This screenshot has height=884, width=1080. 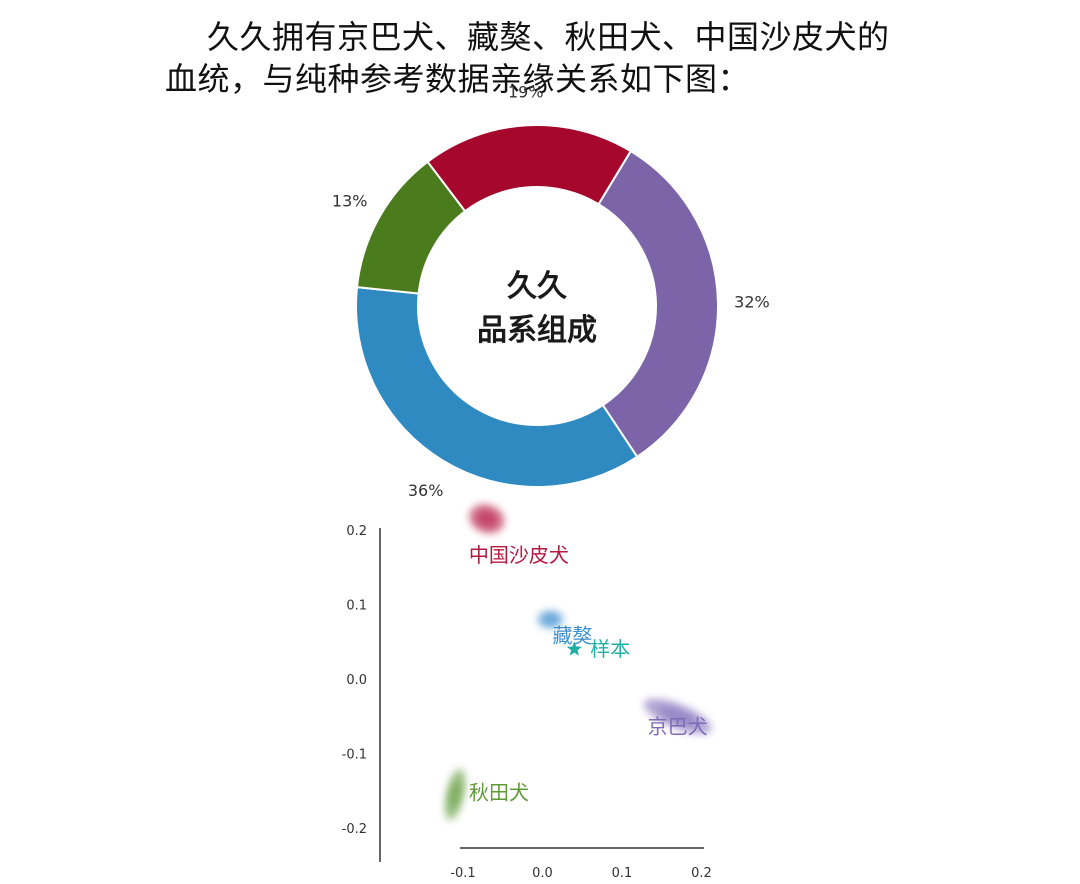 What do you see at coordinates (548, 37) in the screenshot?
I see `intro-line-1: 久久拥有京巴犬、藏獒、秋田犬、中国沙皮犬的` at bounding box center [548, 37].